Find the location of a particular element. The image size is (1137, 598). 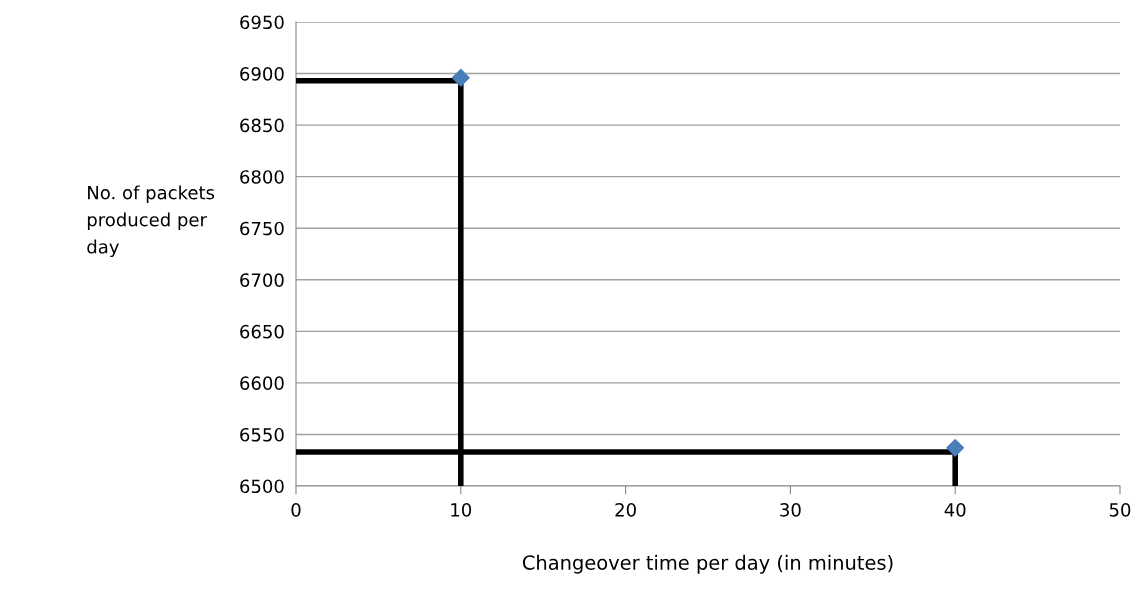

y-tick-label: 6950 is located at coordinates (262, 22).